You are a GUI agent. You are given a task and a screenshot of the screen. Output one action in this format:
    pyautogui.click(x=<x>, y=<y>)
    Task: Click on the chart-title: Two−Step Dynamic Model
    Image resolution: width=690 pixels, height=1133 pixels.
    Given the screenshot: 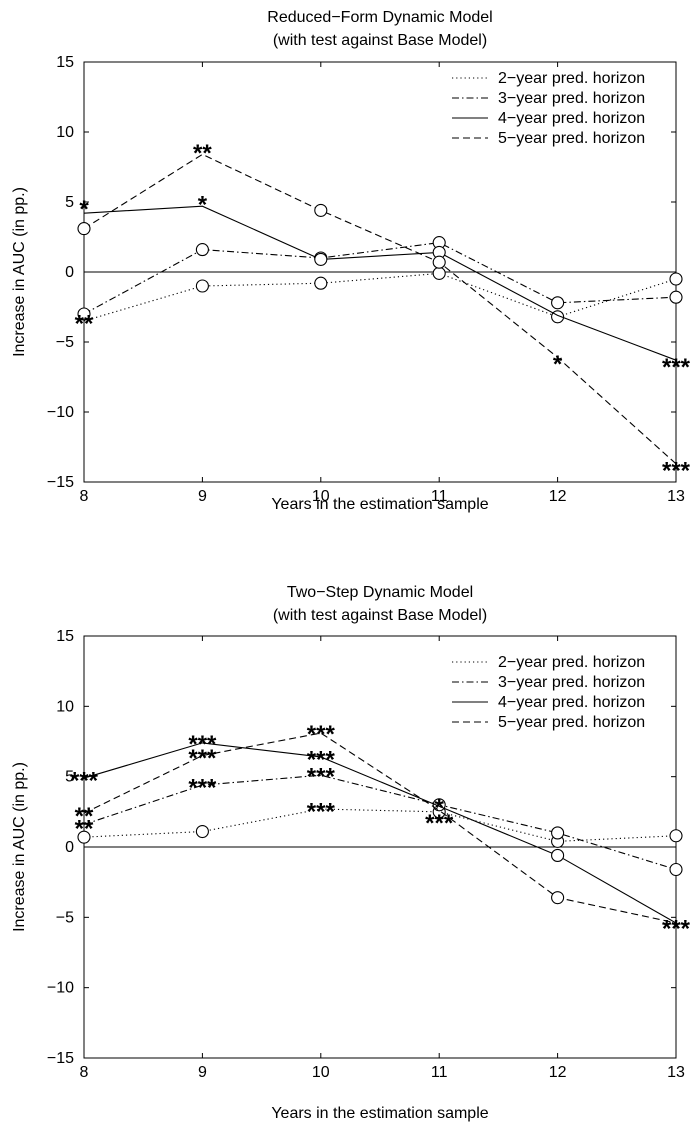 What is the action you would take?
    pyautogui.click(x=380, y=592)
    